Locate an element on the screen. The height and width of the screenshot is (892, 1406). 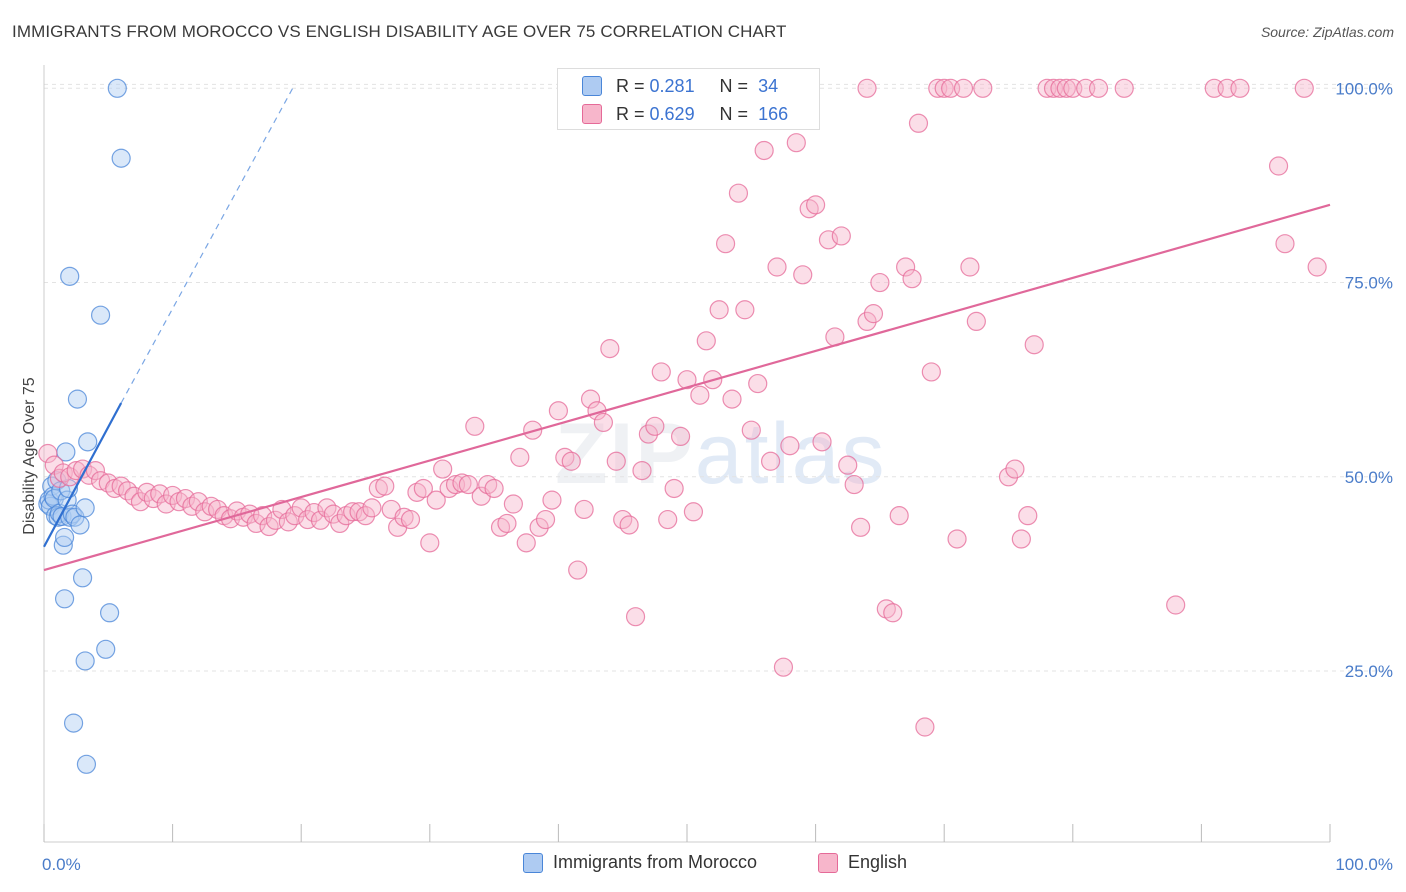
legend-n-value: 166 is located at coordinates (773, 113).